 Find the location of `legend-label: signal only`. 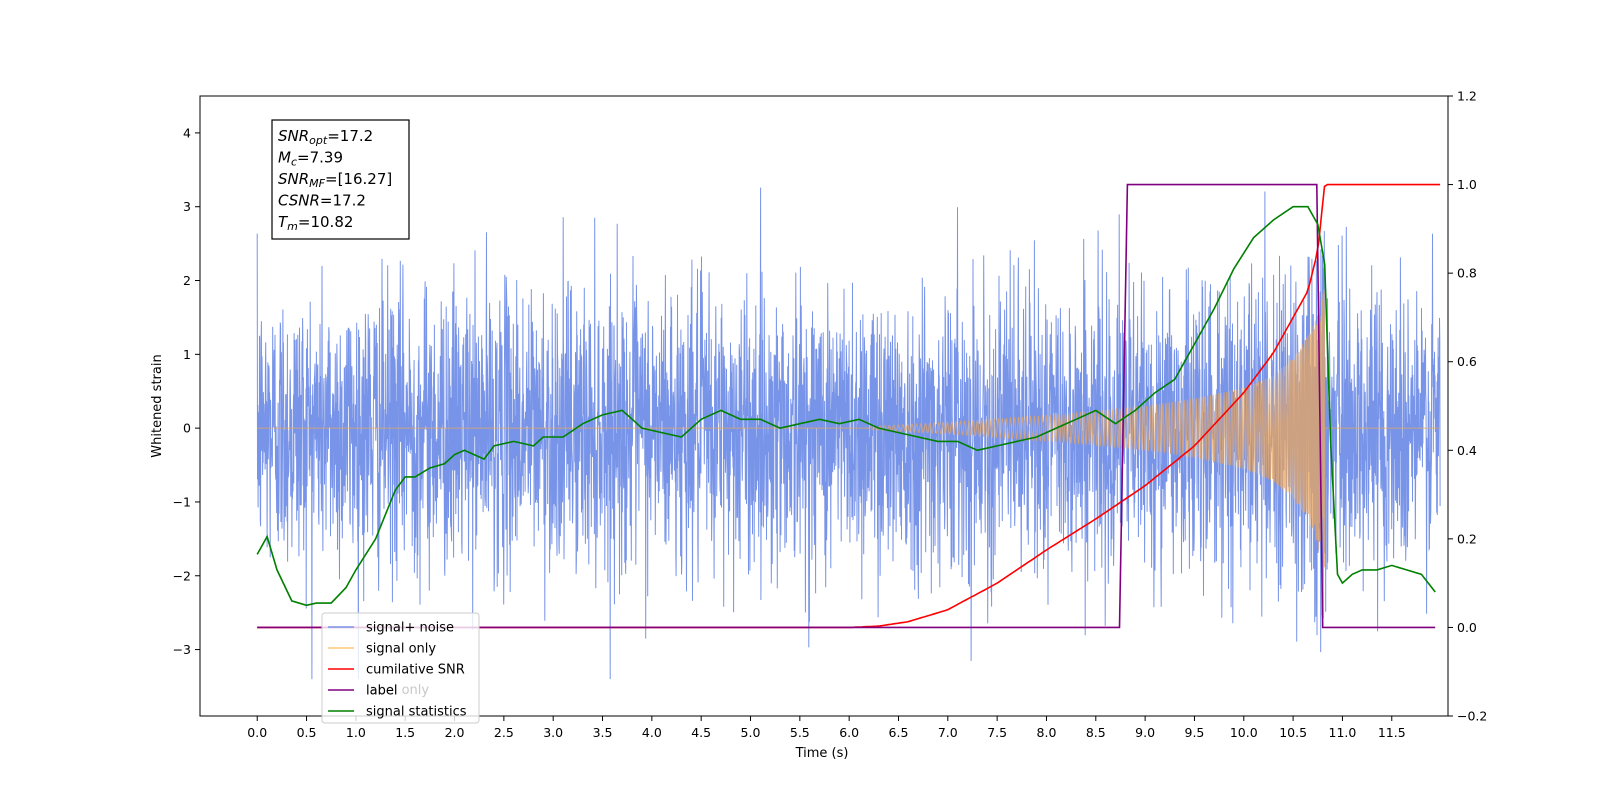

legend-label: signal only is located at coordinates (401, 649).